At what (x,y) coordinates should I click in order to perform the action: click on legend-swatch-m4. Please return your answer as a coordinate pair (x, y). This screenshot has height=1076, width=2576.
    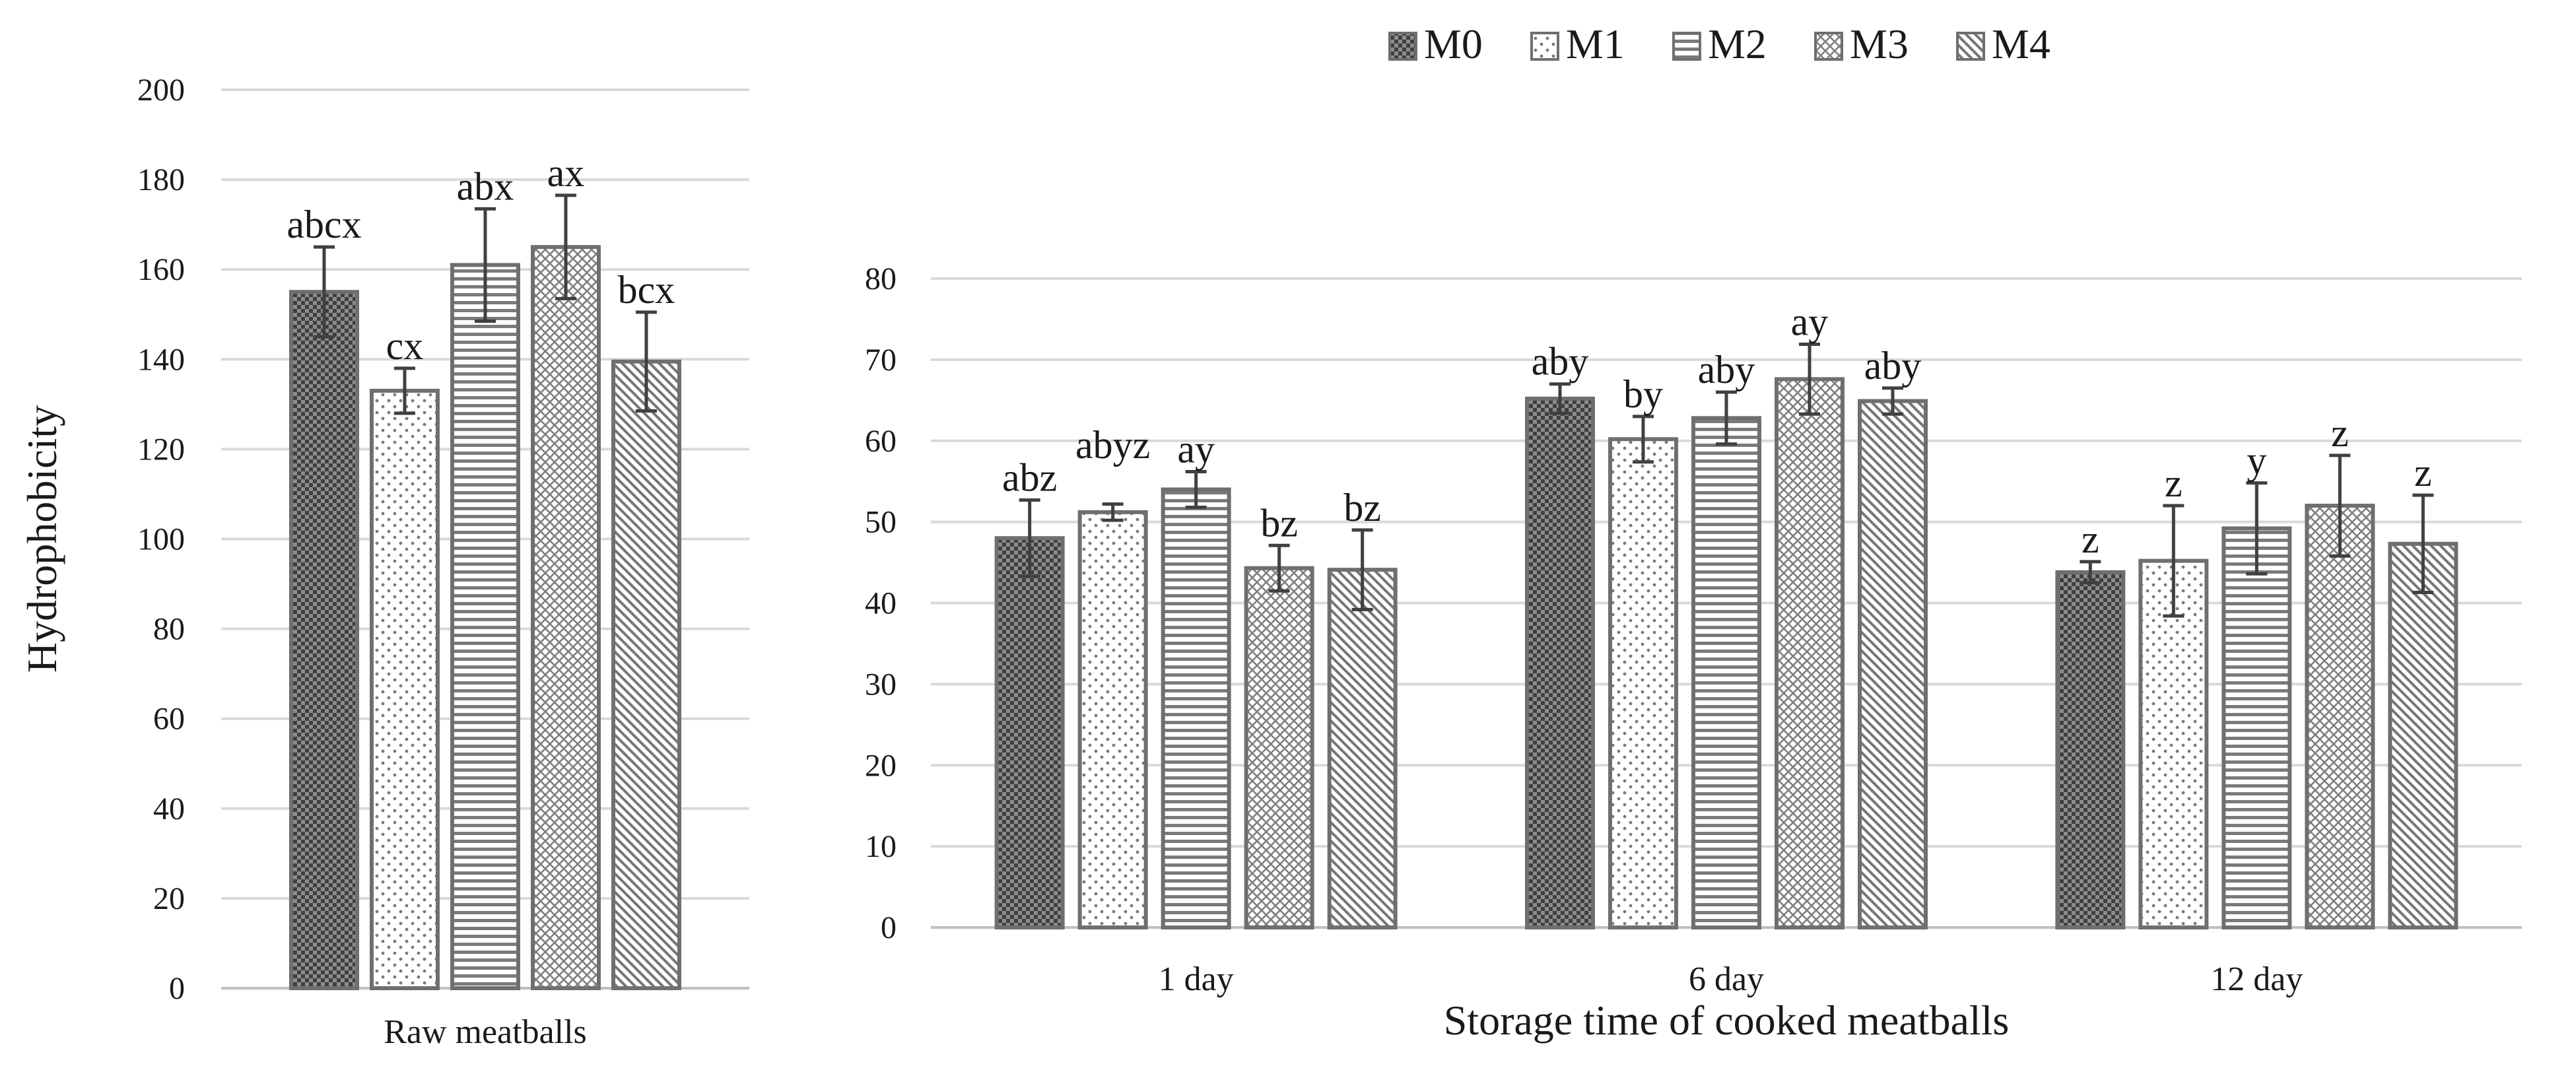
    Looking at the image, I should click on (1970, 46).